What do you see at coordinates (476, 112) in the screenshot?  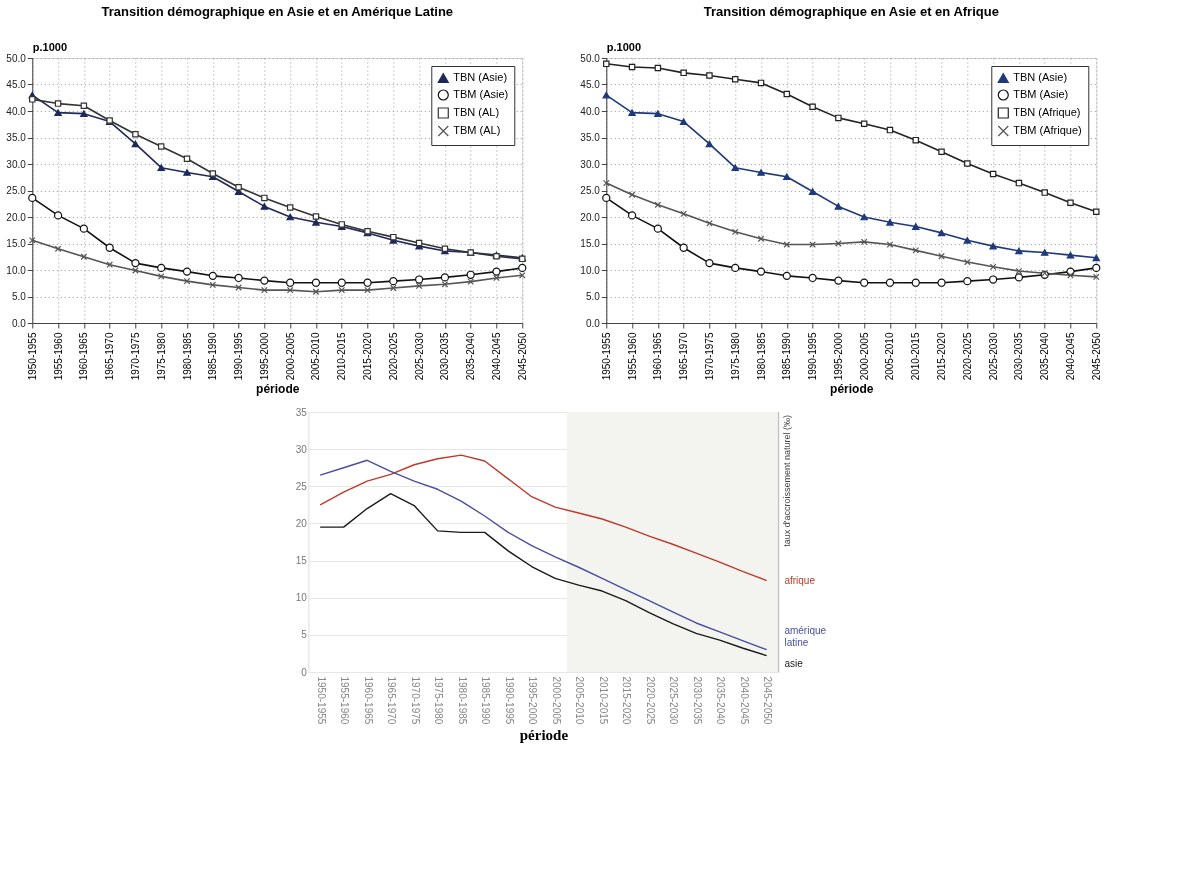 I see `legend-label: TBN (AL)` at bounding box center [476, 112].